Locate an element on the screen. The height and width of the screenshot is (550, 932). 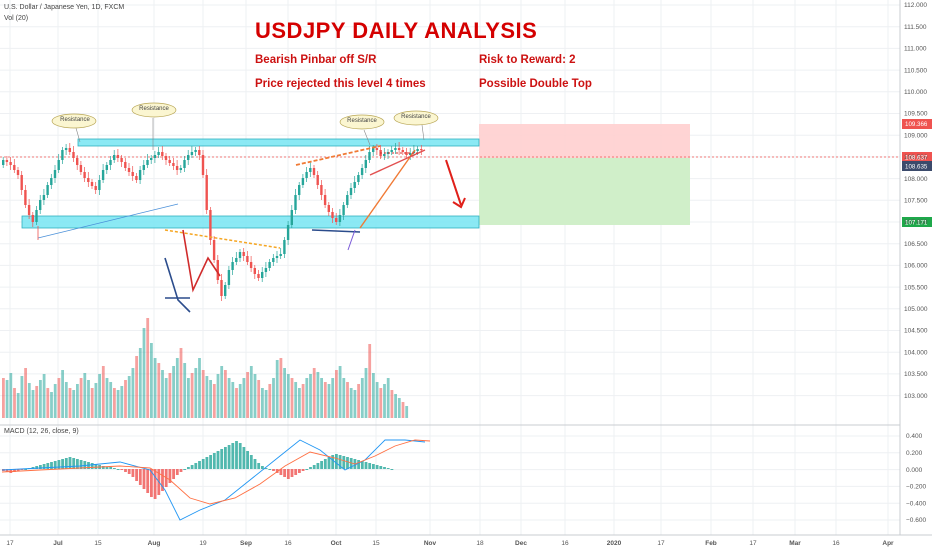
bearish-arrow is located at coordinates (455, 184).